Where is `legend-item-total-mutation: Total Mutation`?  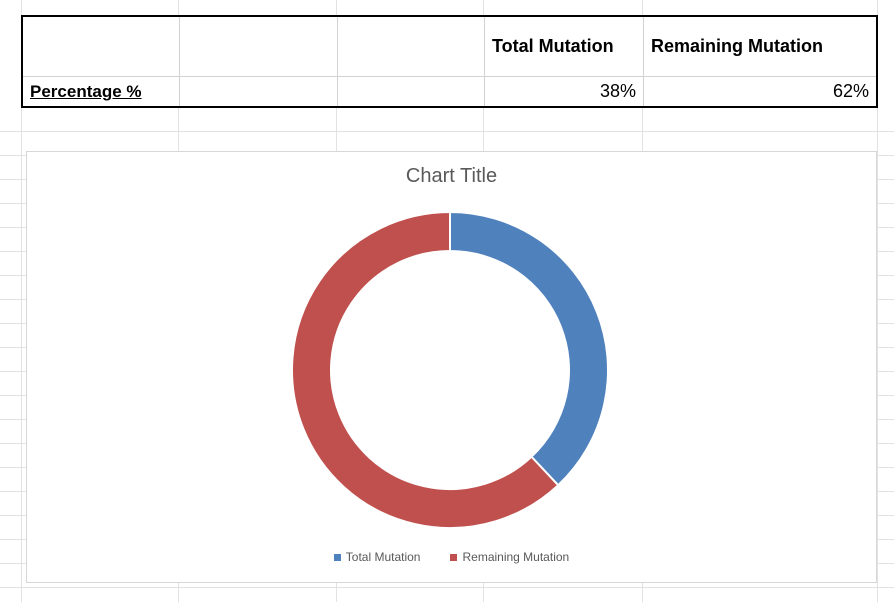
legend-item-total-mutation: Total Mutation is located at coordinates (377, 557).